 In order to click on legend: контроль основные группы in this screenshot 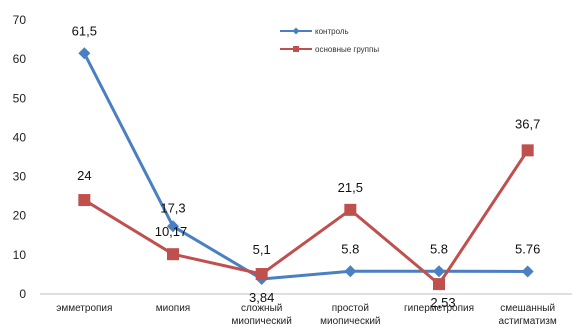, I will do `click(329, 40)`.